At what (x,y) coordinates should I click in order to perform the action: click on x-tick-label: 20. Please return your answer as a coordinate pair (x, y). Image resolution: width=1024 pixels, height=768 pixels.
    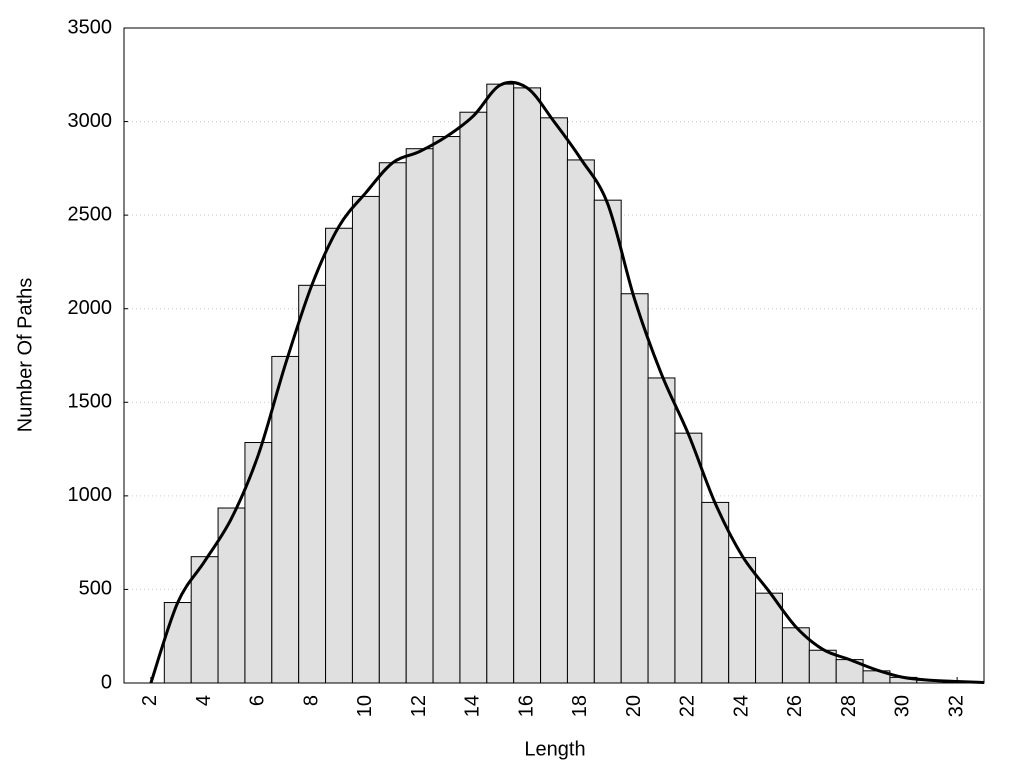
    Looking at the image, I should click on (634, 706).